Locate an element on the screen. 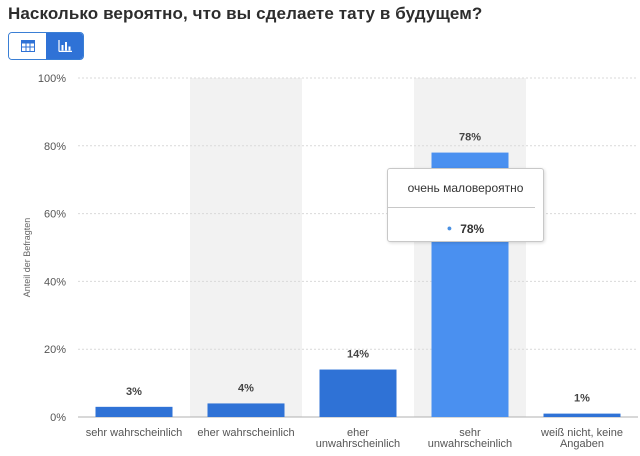  data-label: 4% is located at coordinates (246, 388).